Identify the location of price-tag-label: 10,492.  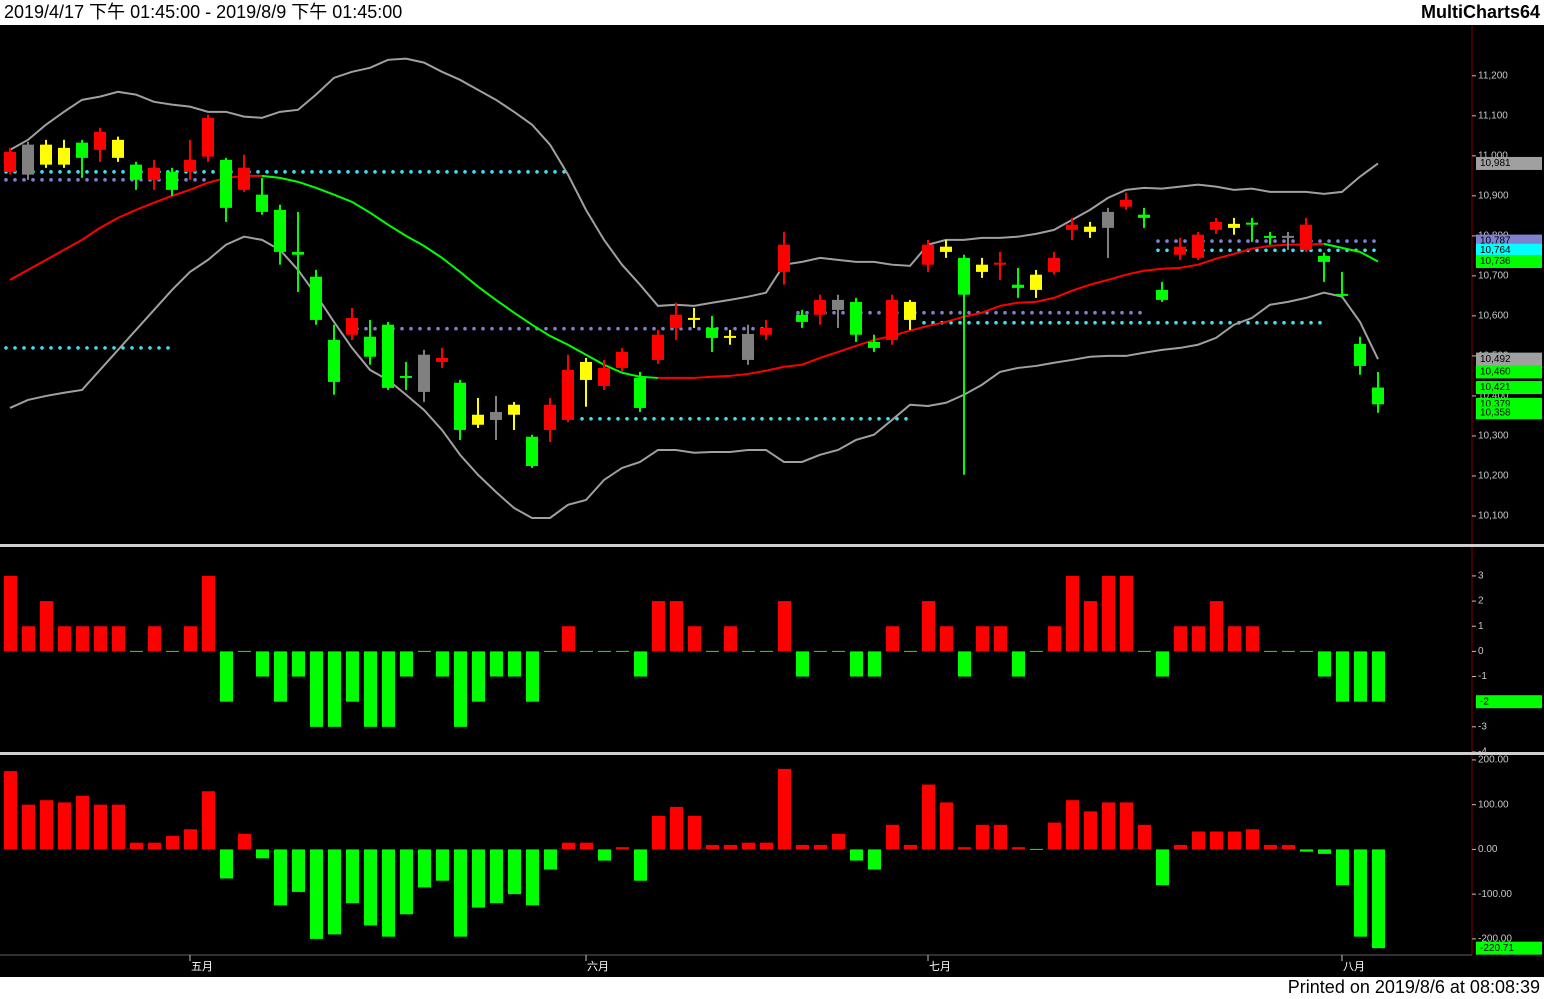
(1495, 359).